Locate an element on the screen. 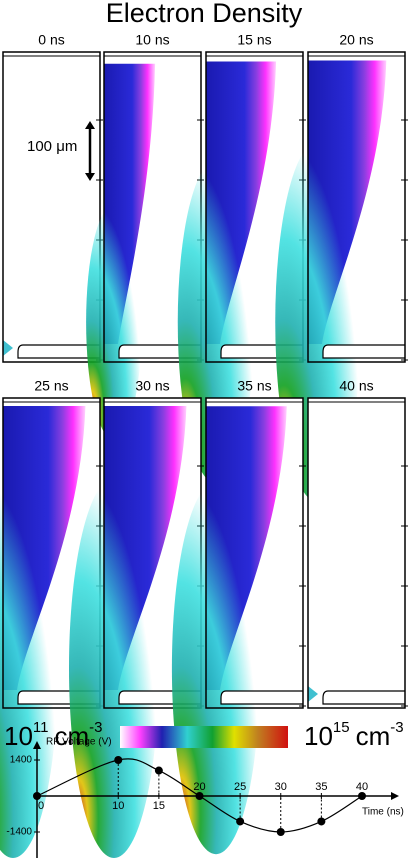  figure-title: Electron Density is located at coordinates (204, 14).